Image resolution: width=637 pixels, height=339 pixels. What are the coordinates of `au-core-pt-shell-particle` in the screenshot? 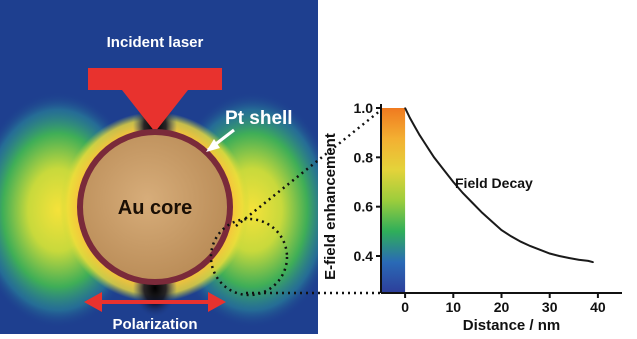 It's located at (155, 207).